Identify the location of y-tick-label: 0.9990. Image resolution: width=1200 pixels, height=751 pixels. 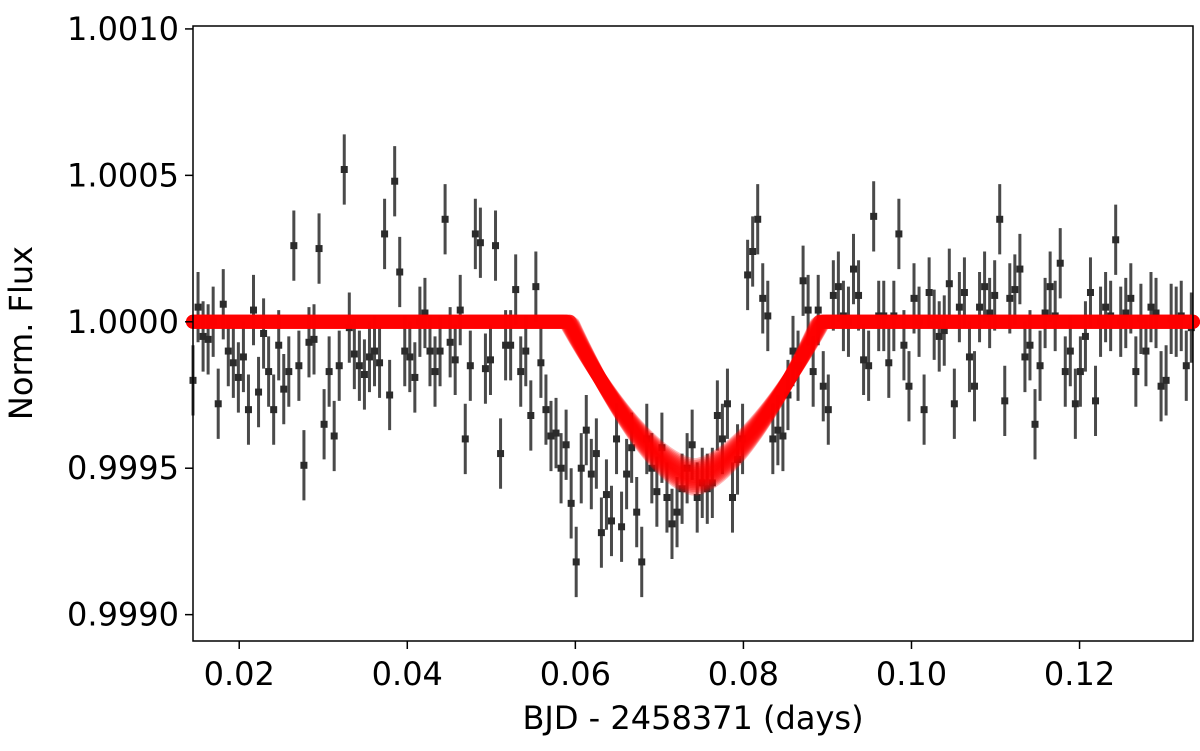
(123, 615).